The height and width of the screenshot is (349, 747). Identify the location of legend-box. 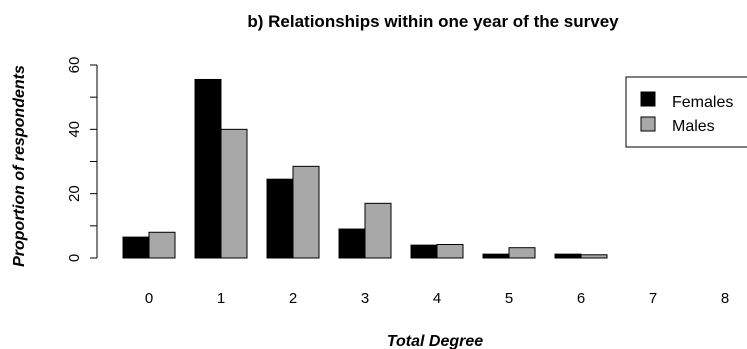
(686, 112).